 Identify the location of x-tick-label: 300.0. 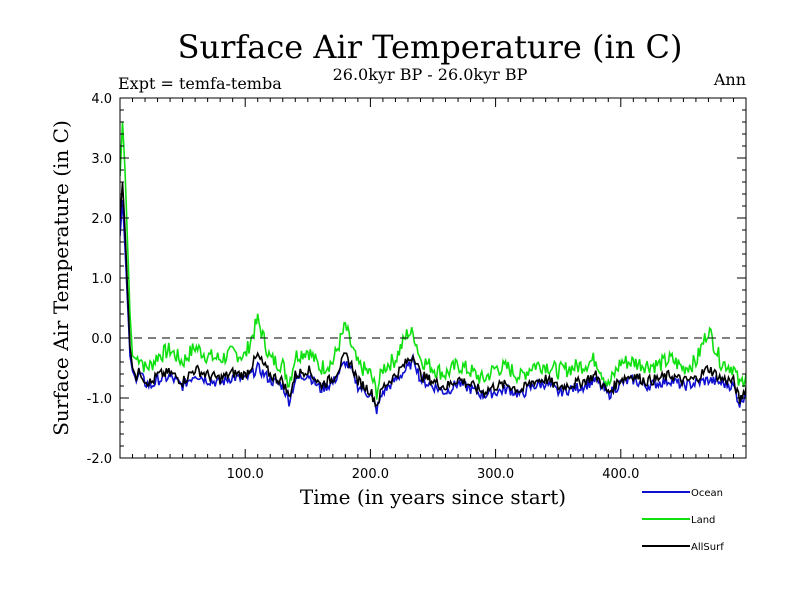
(495, 474).